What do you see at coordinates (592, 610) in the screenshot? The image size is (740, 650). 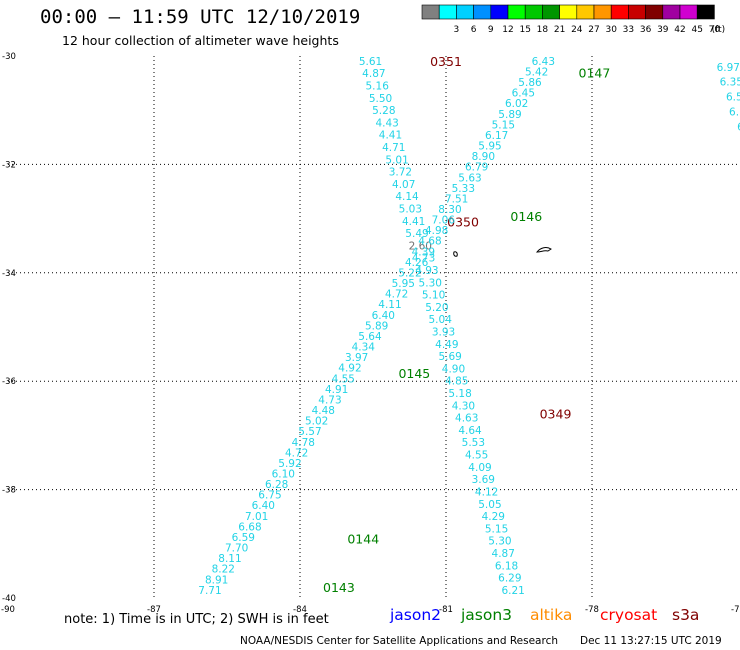 I see `lon-tick-label: -78` at bounding box center [592, 610].